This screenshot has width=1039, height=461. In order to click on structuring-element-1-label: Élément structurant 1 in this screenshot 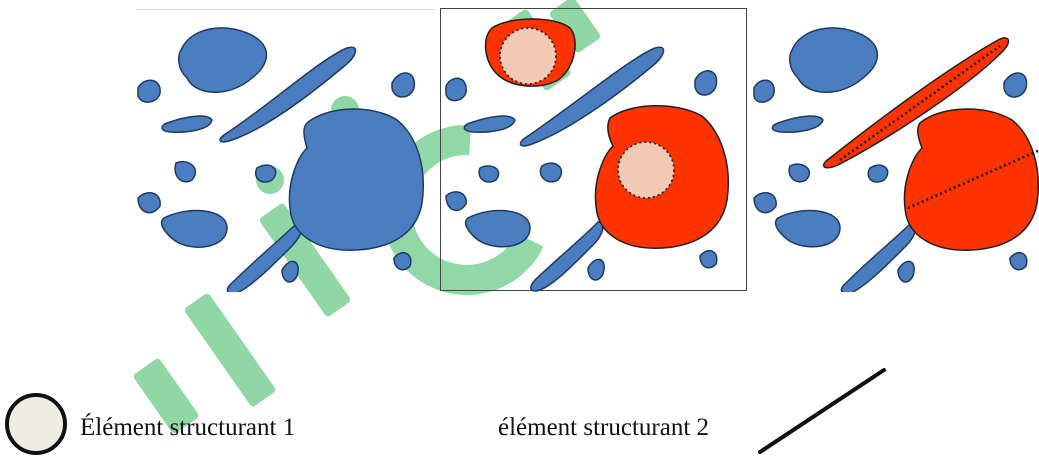, I will do `click(188, 427)`.